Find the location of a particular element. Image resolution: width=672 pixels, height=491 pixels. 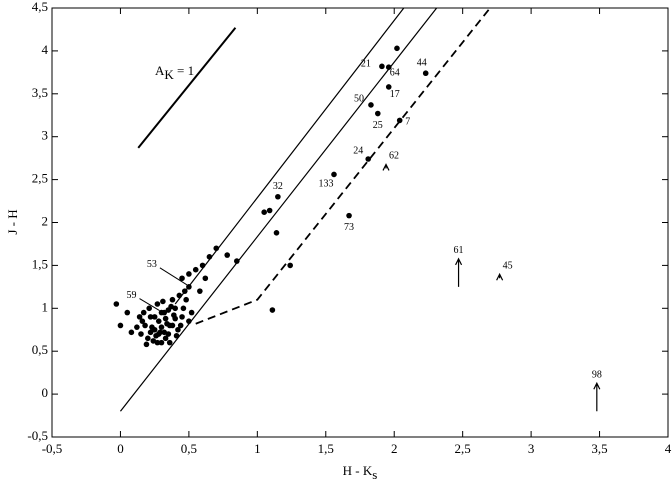

x-tick-label: 2 is located at coordinates (394, 448).